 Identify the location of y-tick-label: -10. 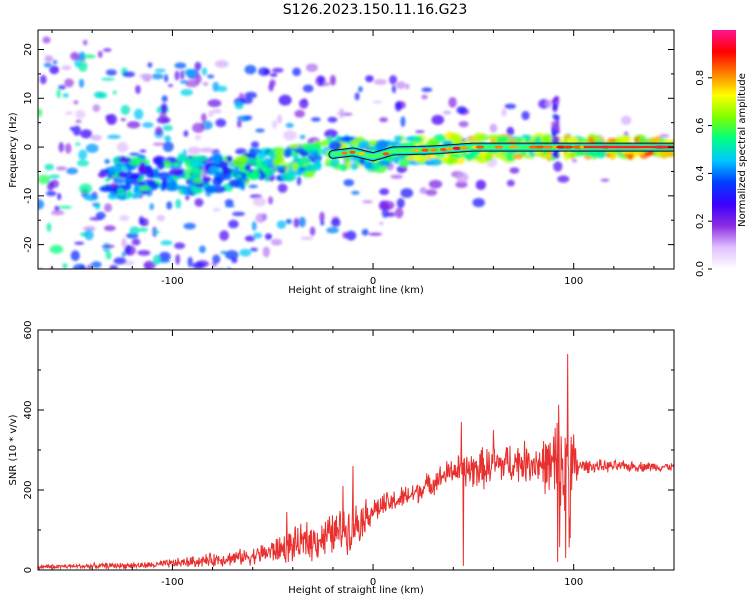
(28, 196).